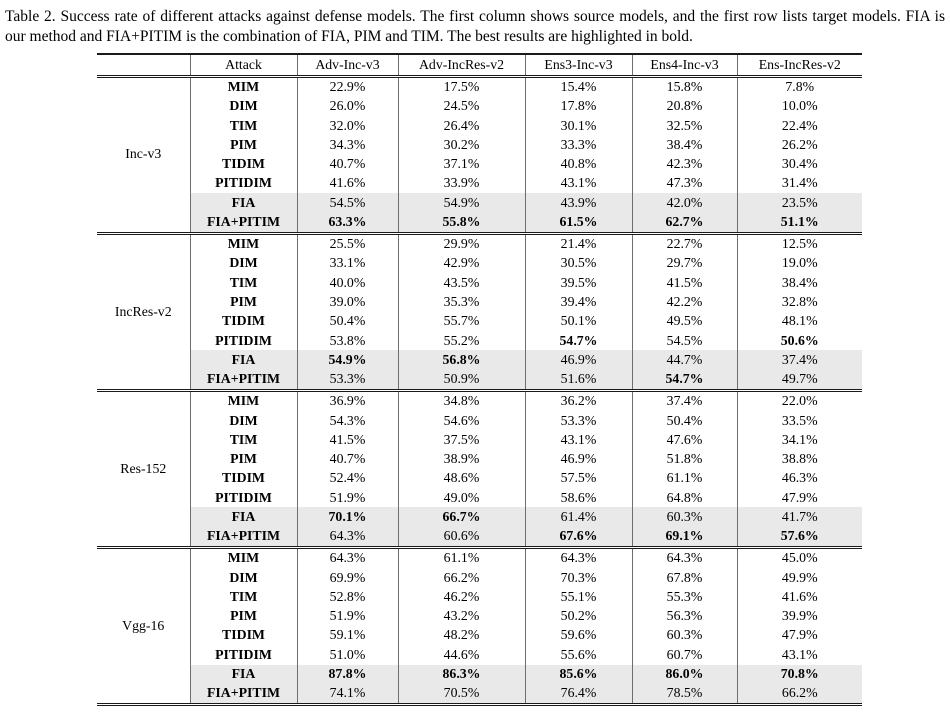 This screenshot has width=950, height=723. Describe the element at coordinates (479, 597) in the screenshot. I see `table-row: TIM 52.8% 46.2% 55.1% 55.3% 41.6%` at that location.